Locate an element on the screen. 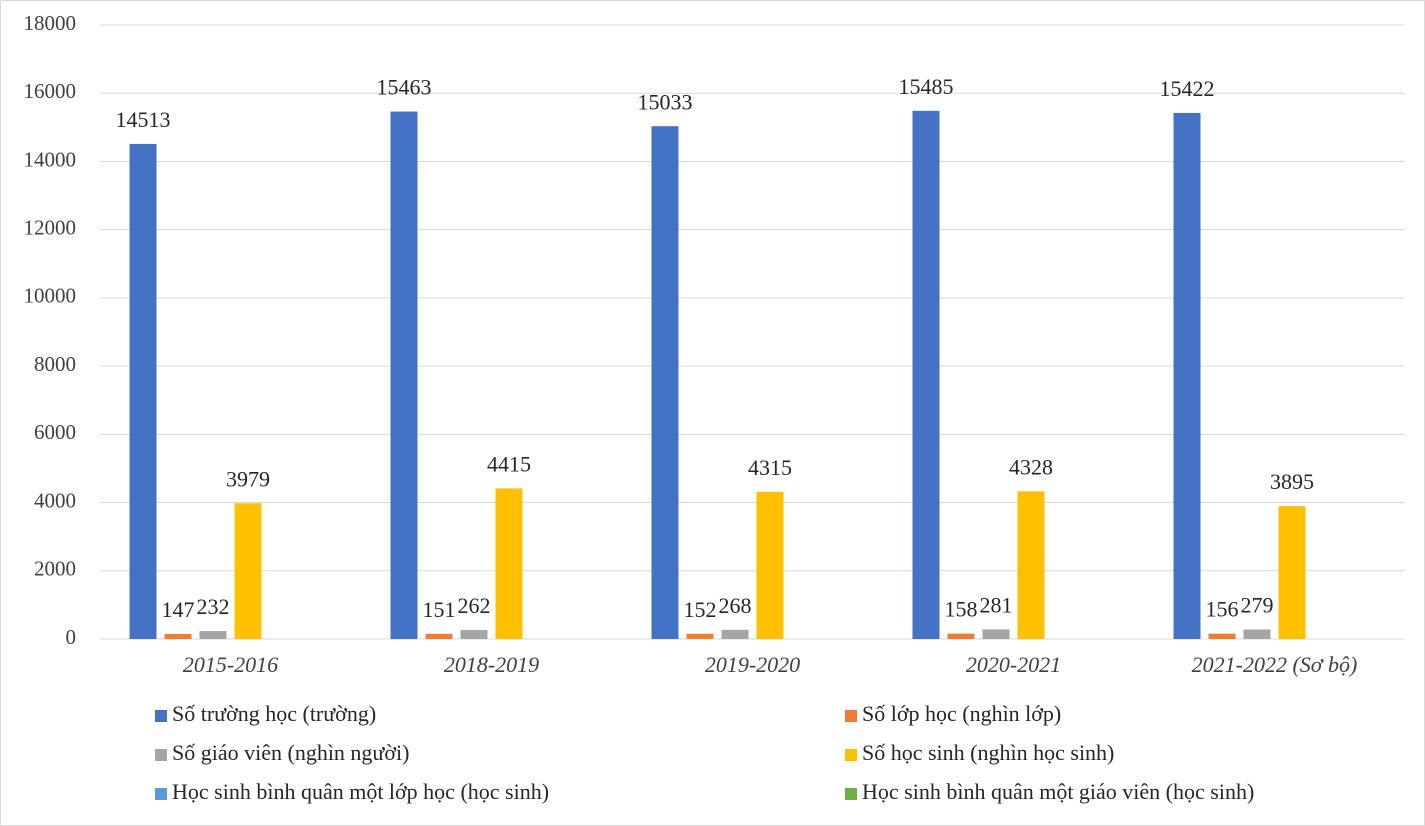  data-label: 281 is located at coordinates (996, 604).